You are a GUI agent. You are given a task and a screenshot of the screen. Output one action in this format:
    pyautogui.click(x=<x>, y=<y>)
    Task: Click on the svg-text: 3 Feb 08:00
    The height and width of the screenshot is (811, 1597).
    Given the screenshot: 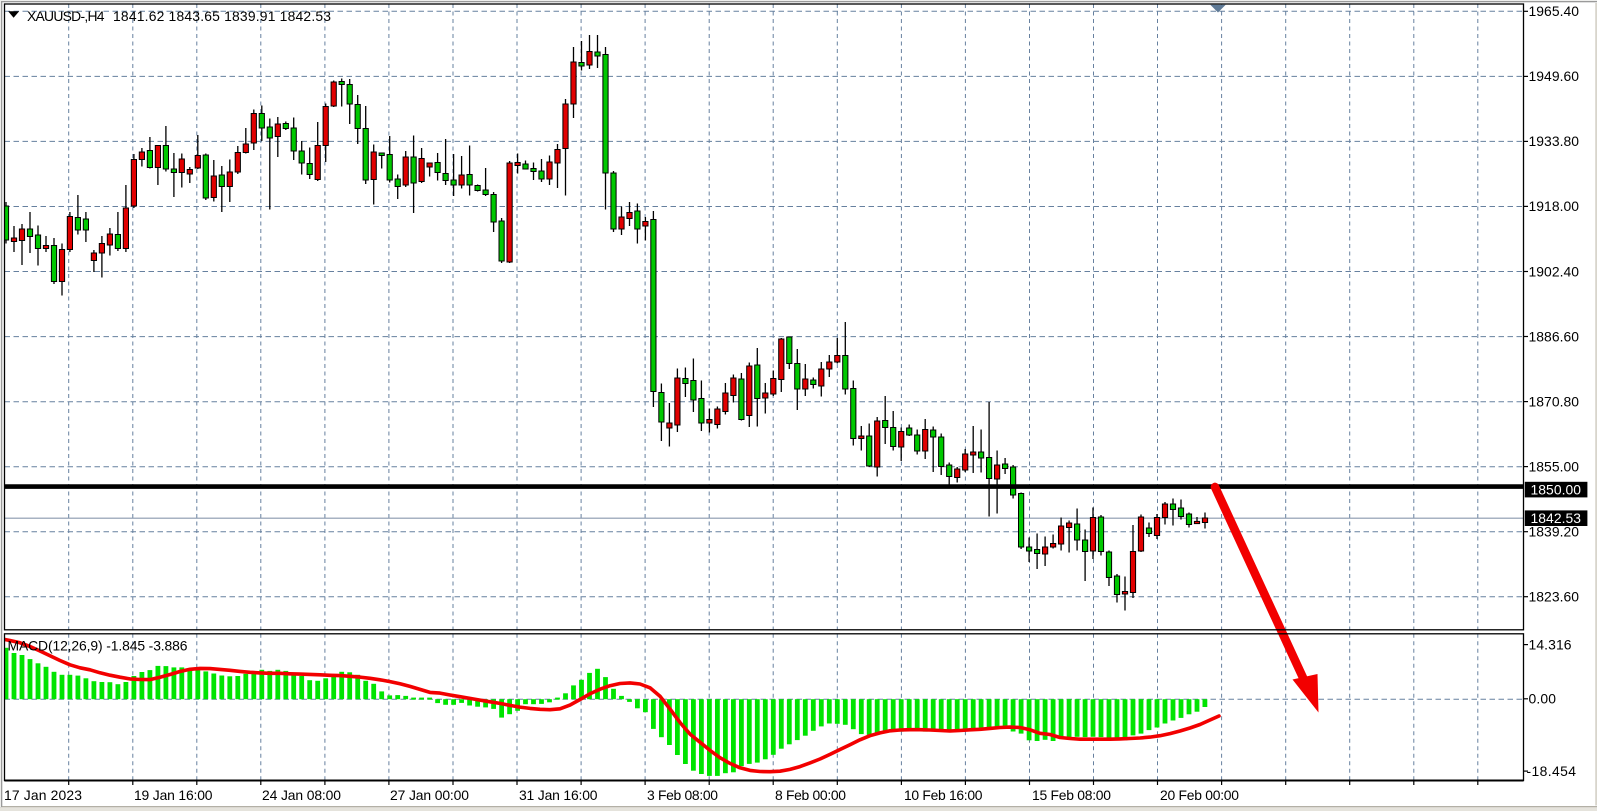 What is the action you would take?
    pyautogui.click(x=682, y=795)
    